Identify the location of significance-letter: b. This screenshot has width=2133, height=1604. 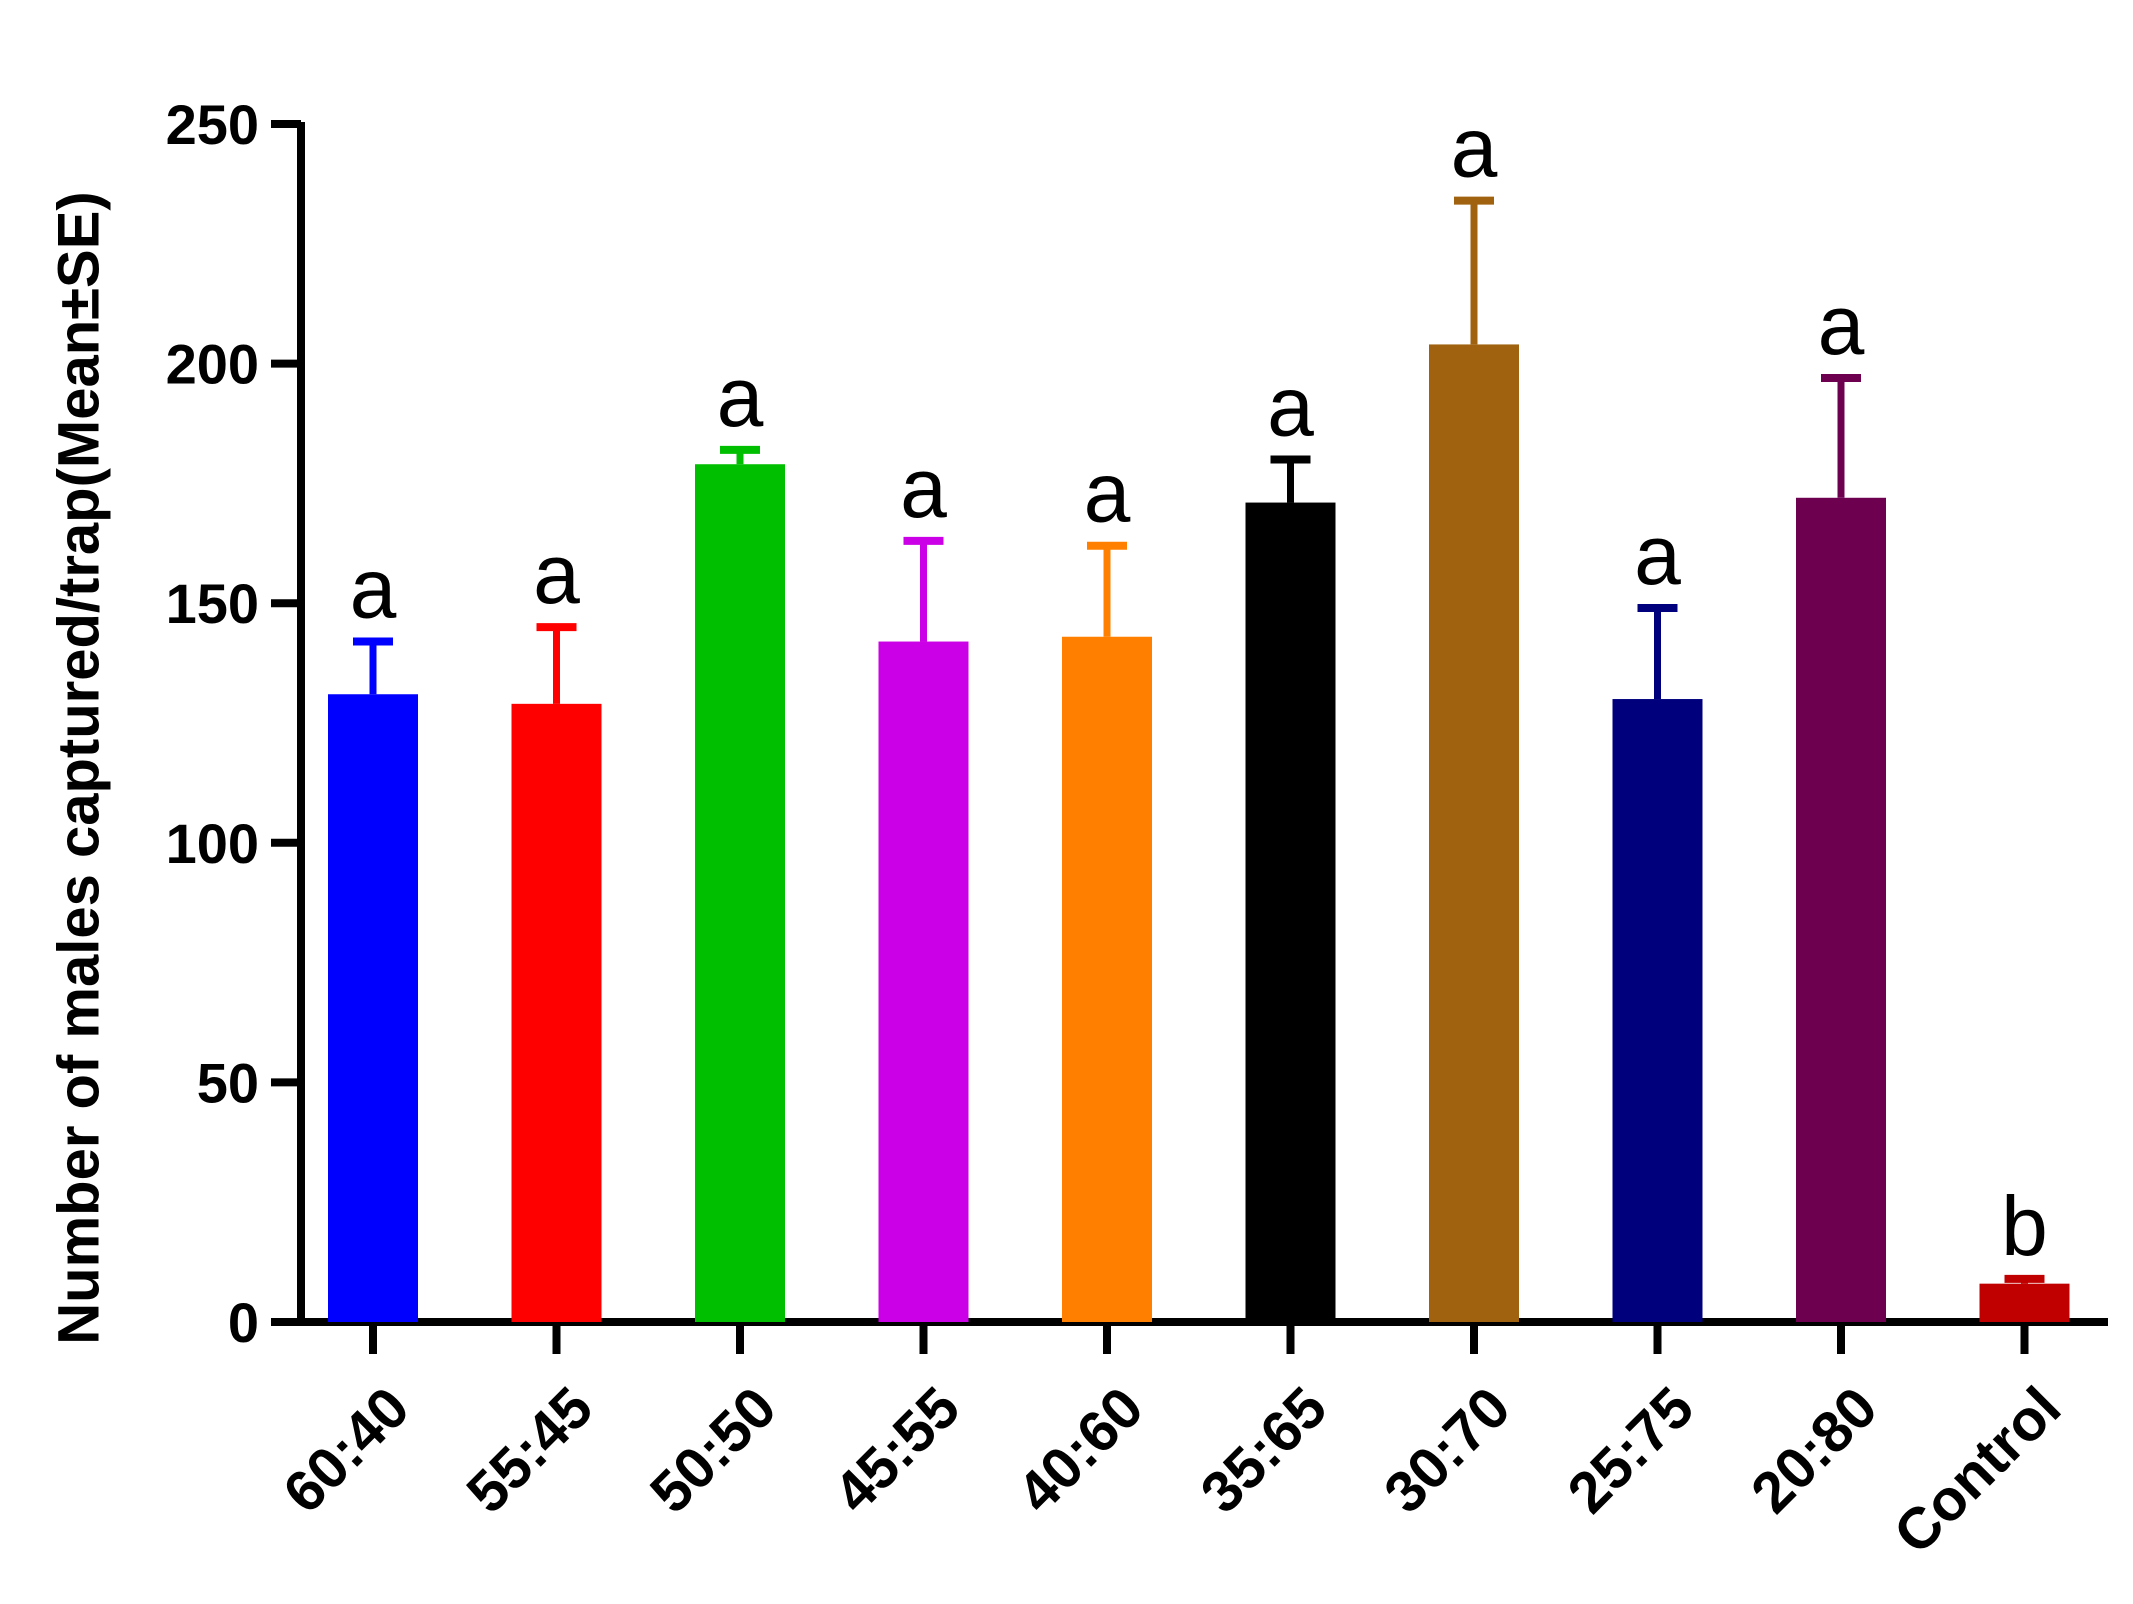
(2024, 1226).